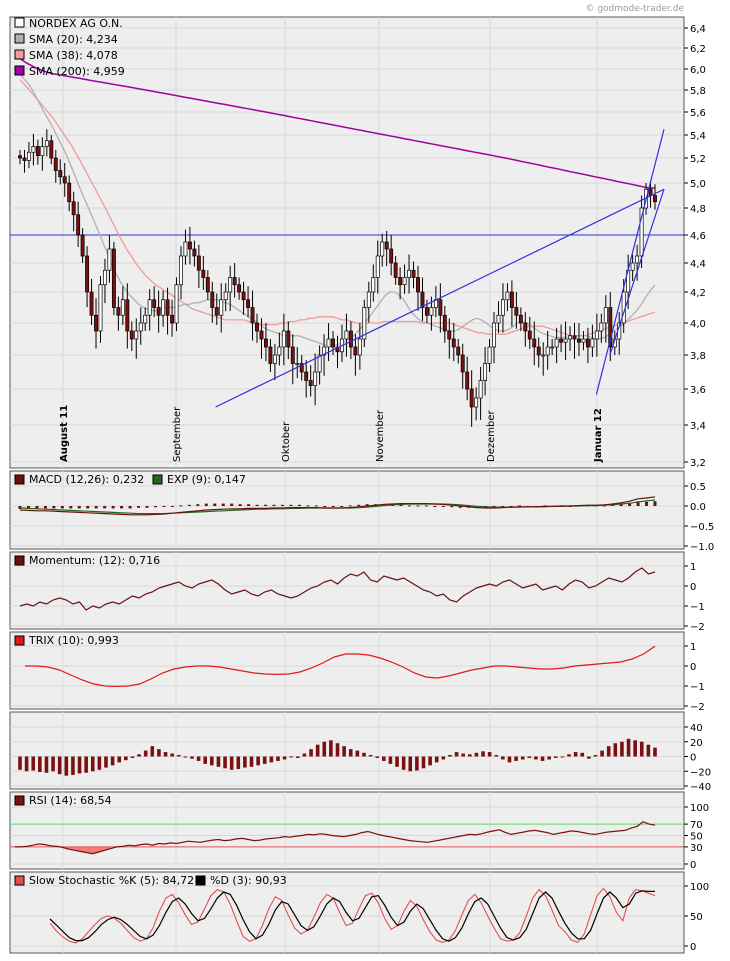 The width and height of the screenshot is (730, 961). I want to click on trix-tick-label: −2, so click(697, 707).